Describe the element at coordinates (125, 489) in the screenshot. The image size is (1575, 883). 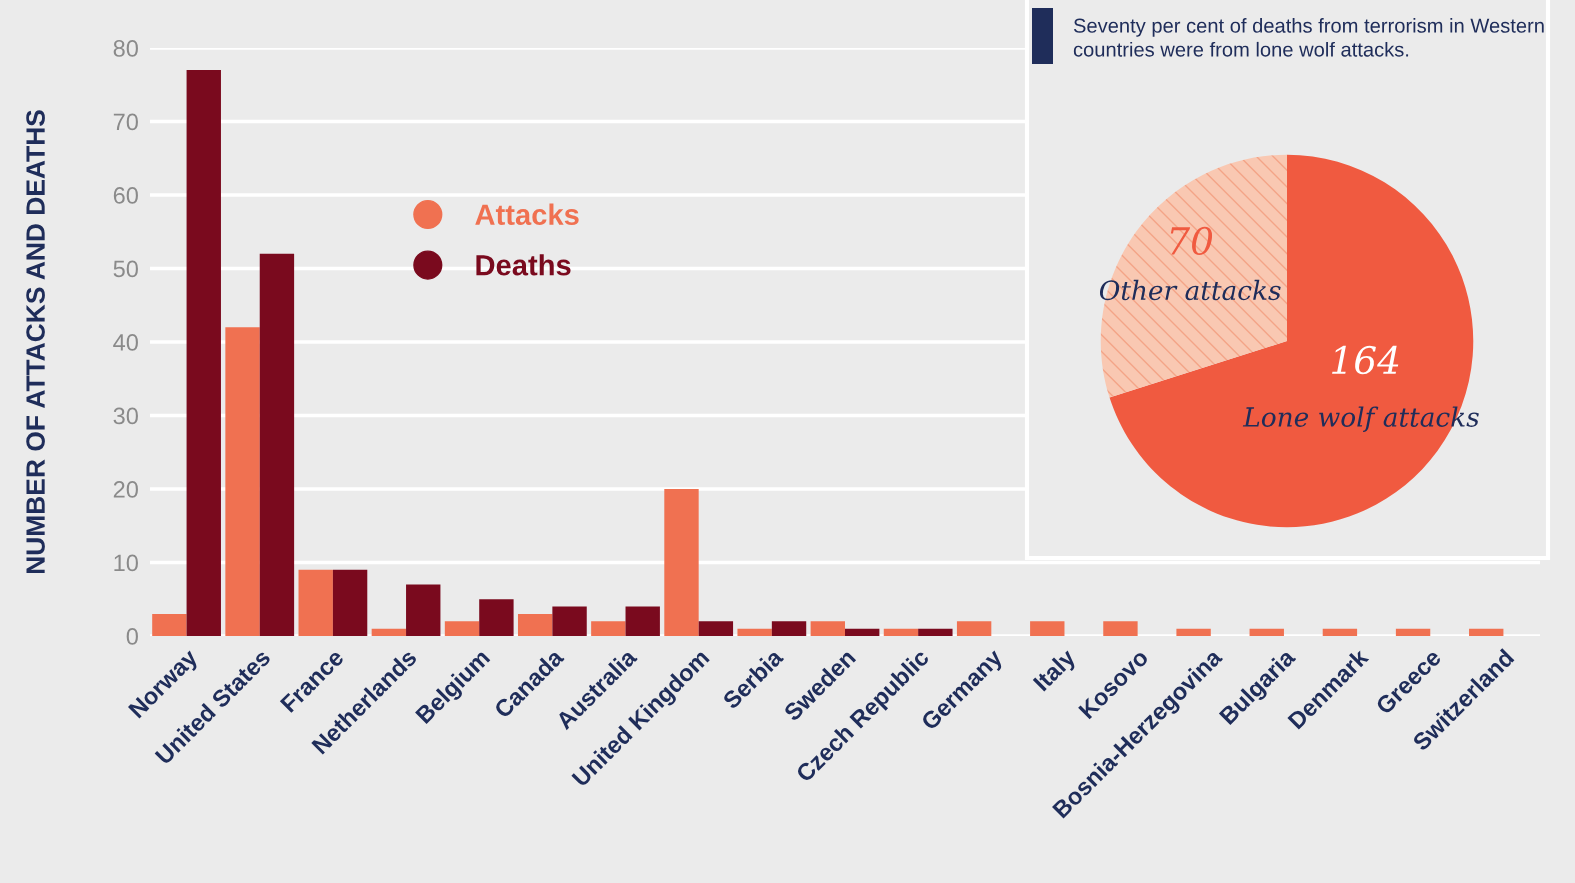
I see `y-tick-label: 20` at that location.